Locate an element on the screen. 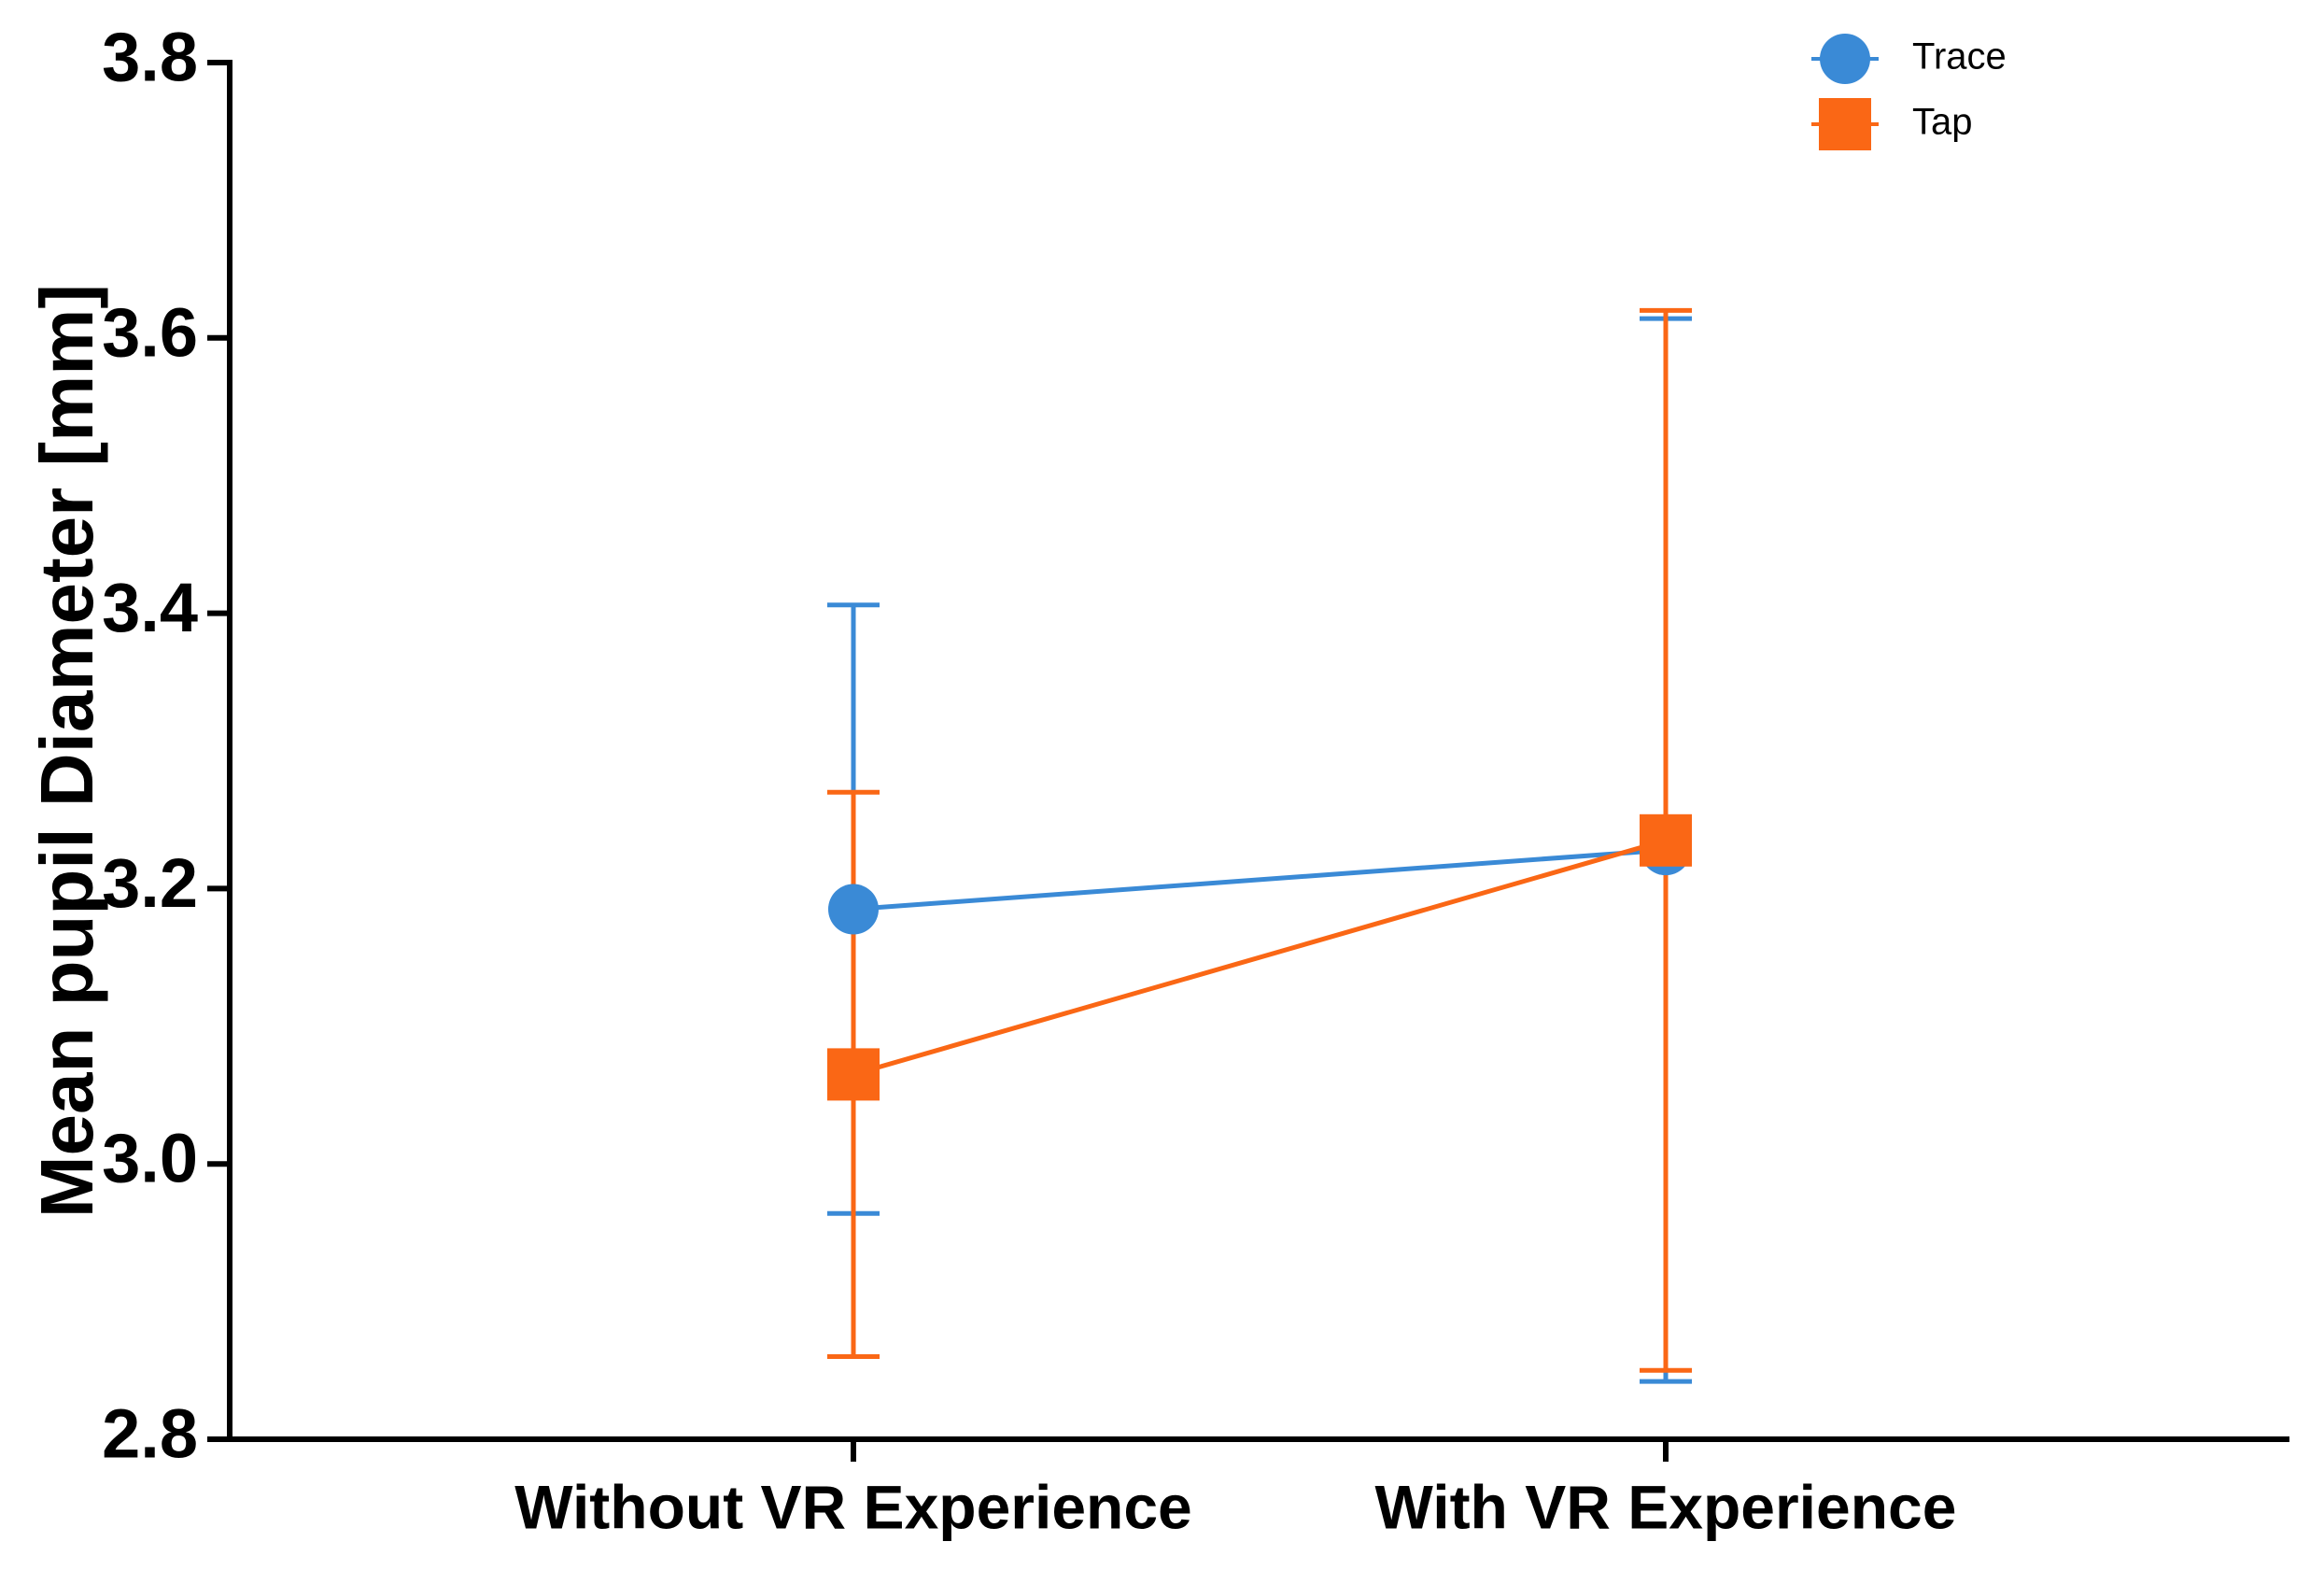 The image size is (2324, 1570). y-tick-label: 3.8 is located at coordinates (150, 58).